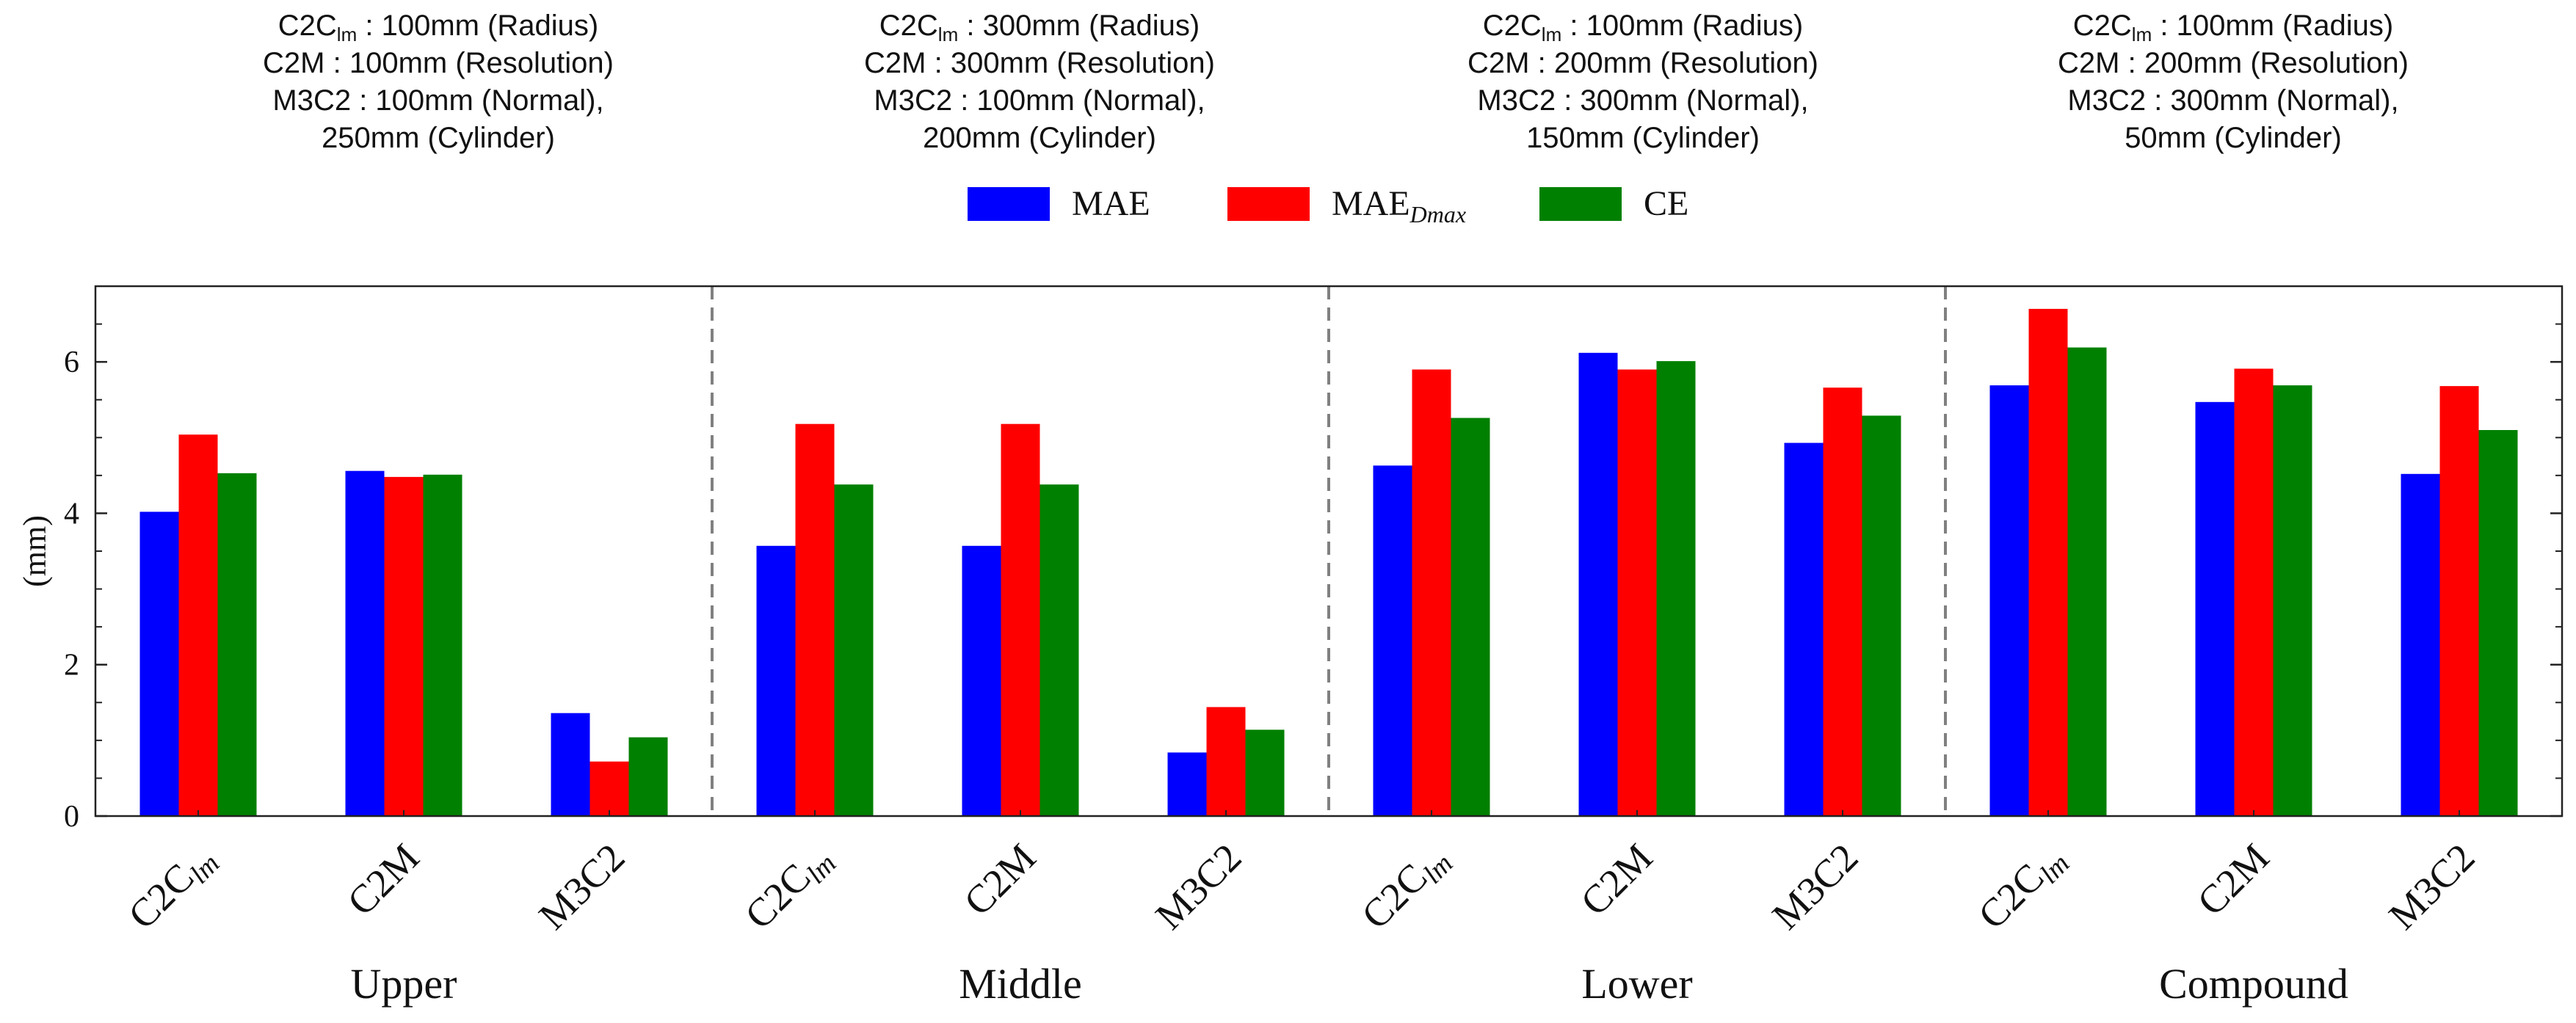  I want to click on bar-compound-m3c2-ce, so click(2498, 623).